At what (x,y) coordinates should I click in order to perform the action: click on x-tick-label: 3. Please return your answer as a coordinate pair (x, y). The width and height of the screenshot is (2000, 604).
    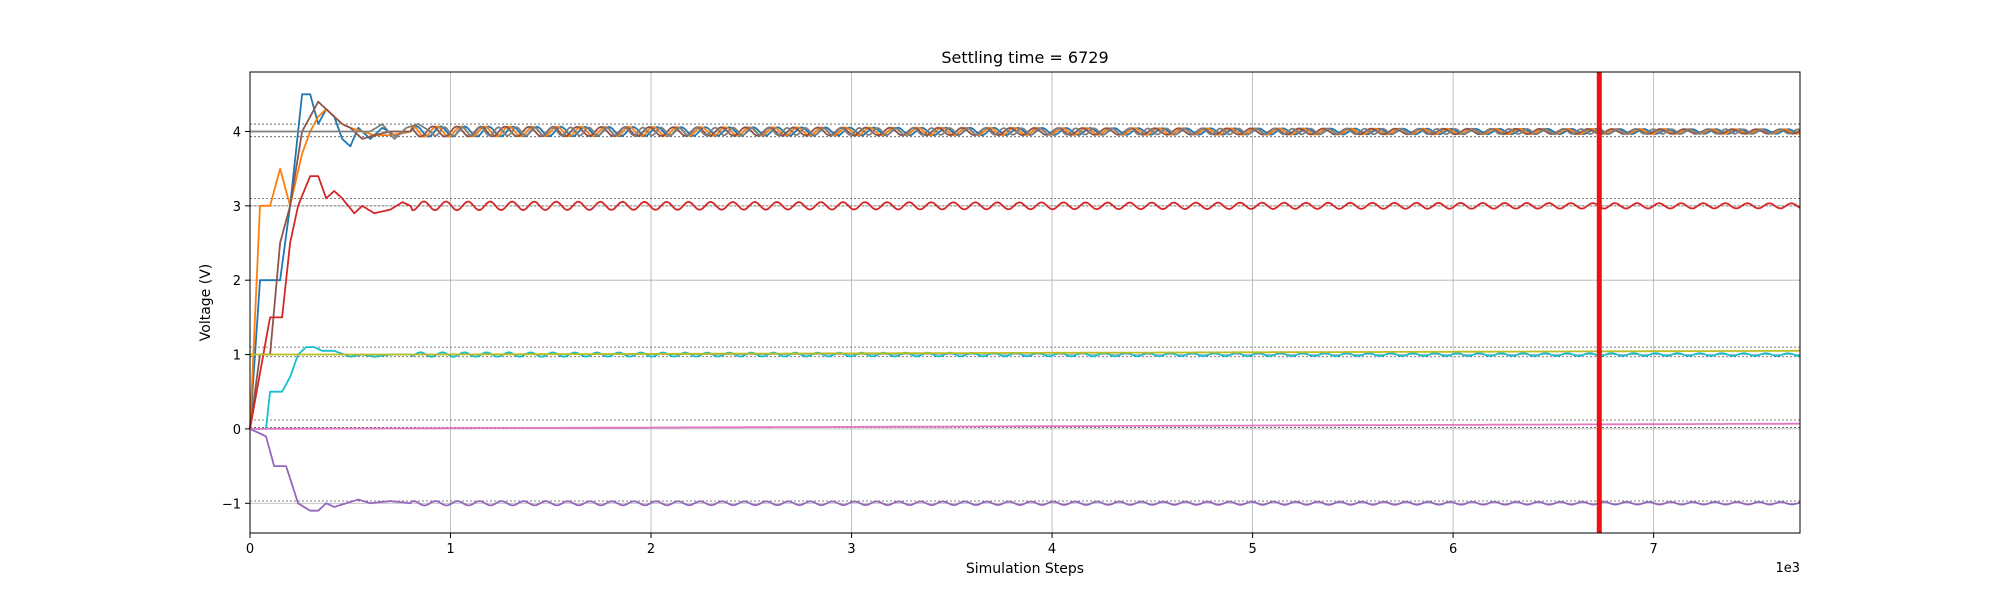
    Looking at the image, I should click on (851, 549).